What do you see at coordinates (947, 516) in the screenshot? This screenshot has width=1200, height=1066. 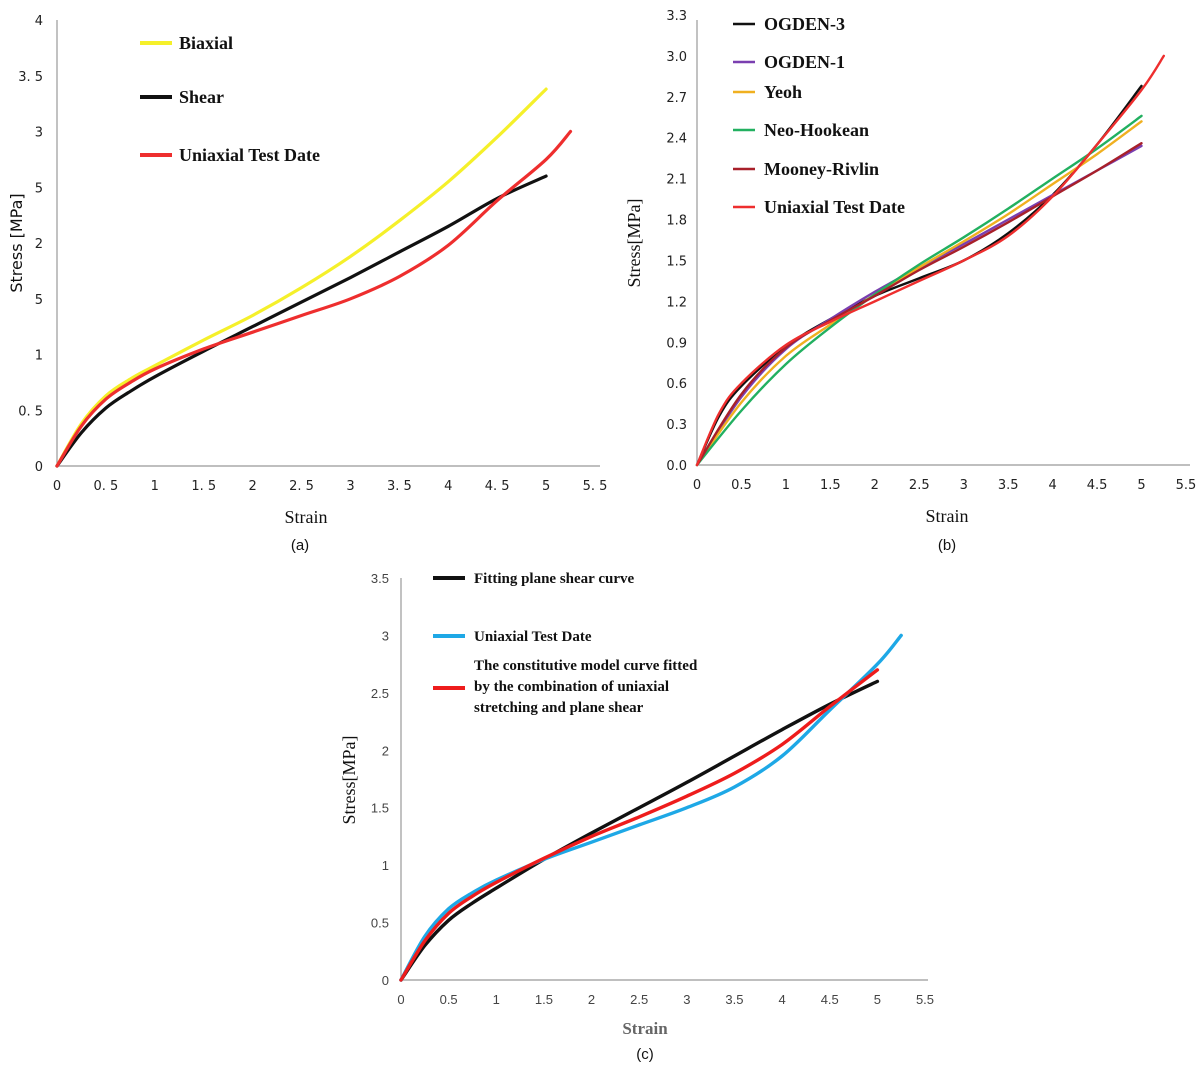 I see `x-axis-label-b: Strain` at bounding box center [947, 516].